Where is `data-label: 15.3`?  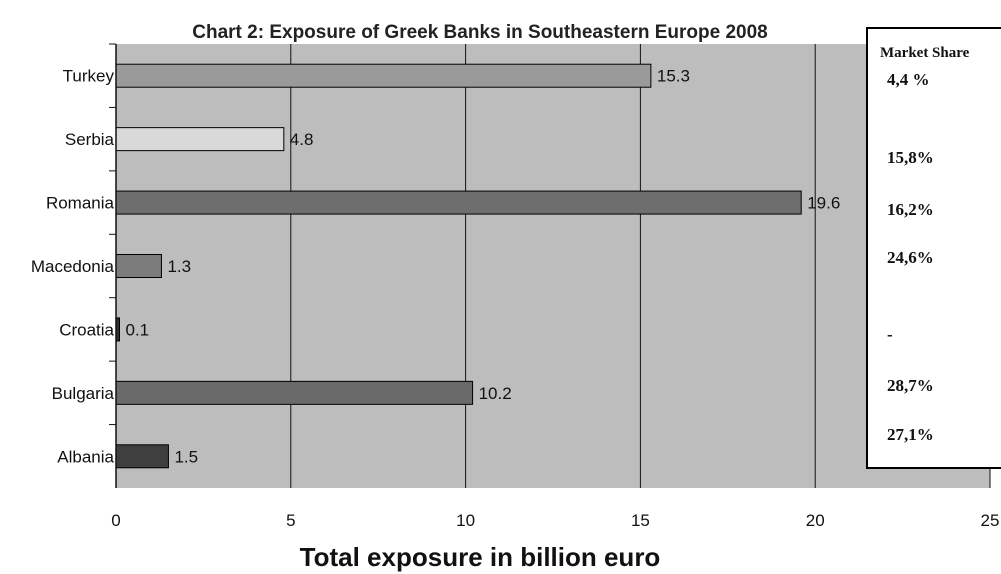
data-label: 15.3 is located at coordinates (673, 76).